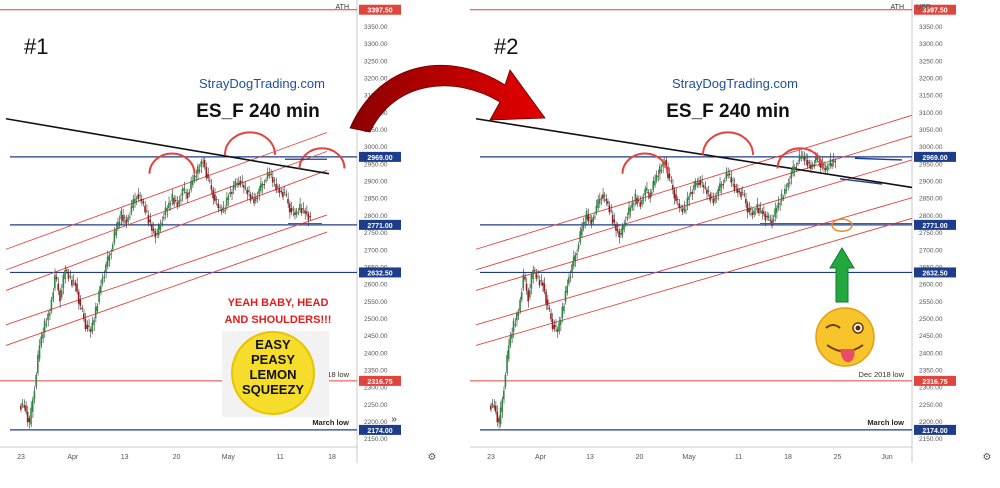 The height and width of the screenshot is (488, 1000). I want to click on chart-title: ES_F 240 min, so click(258, 111).